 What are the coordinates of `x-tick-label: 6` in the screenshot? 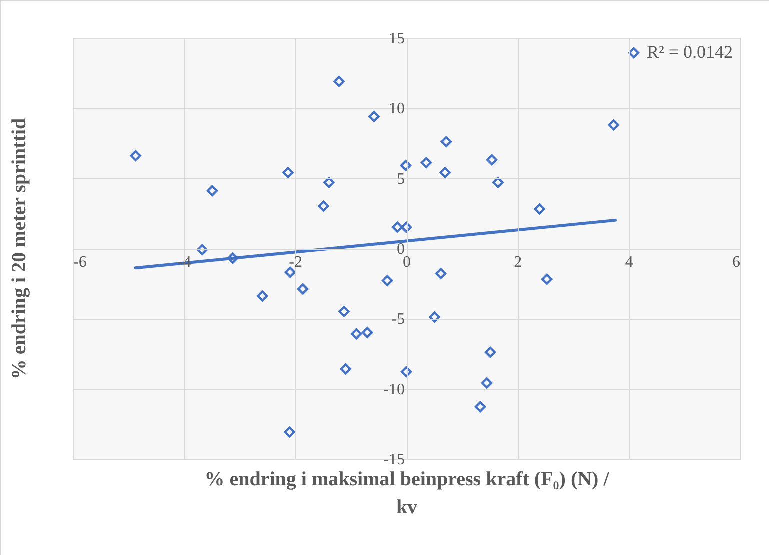 It's located at (736, 262).